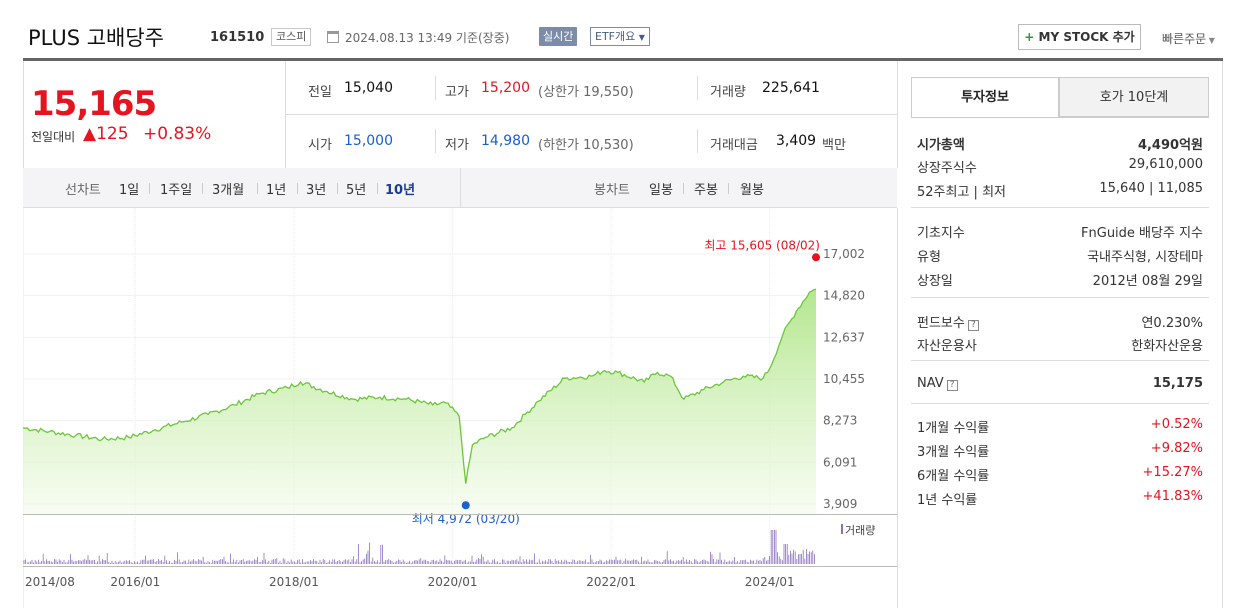 This screenshot has width=1238, height=608. What do you see at coordinates (929, 257) in the screenshot?
I see `type-label: 유형` at bounding box center [929, 257].